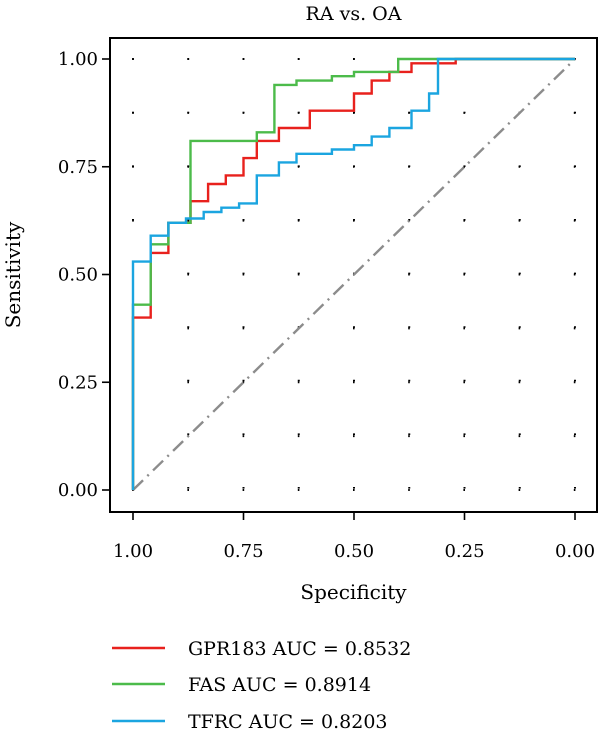  Describe the element at coordinates (133, 551) in the screenshot. I see `x-tick-label: 1.00` at that location.